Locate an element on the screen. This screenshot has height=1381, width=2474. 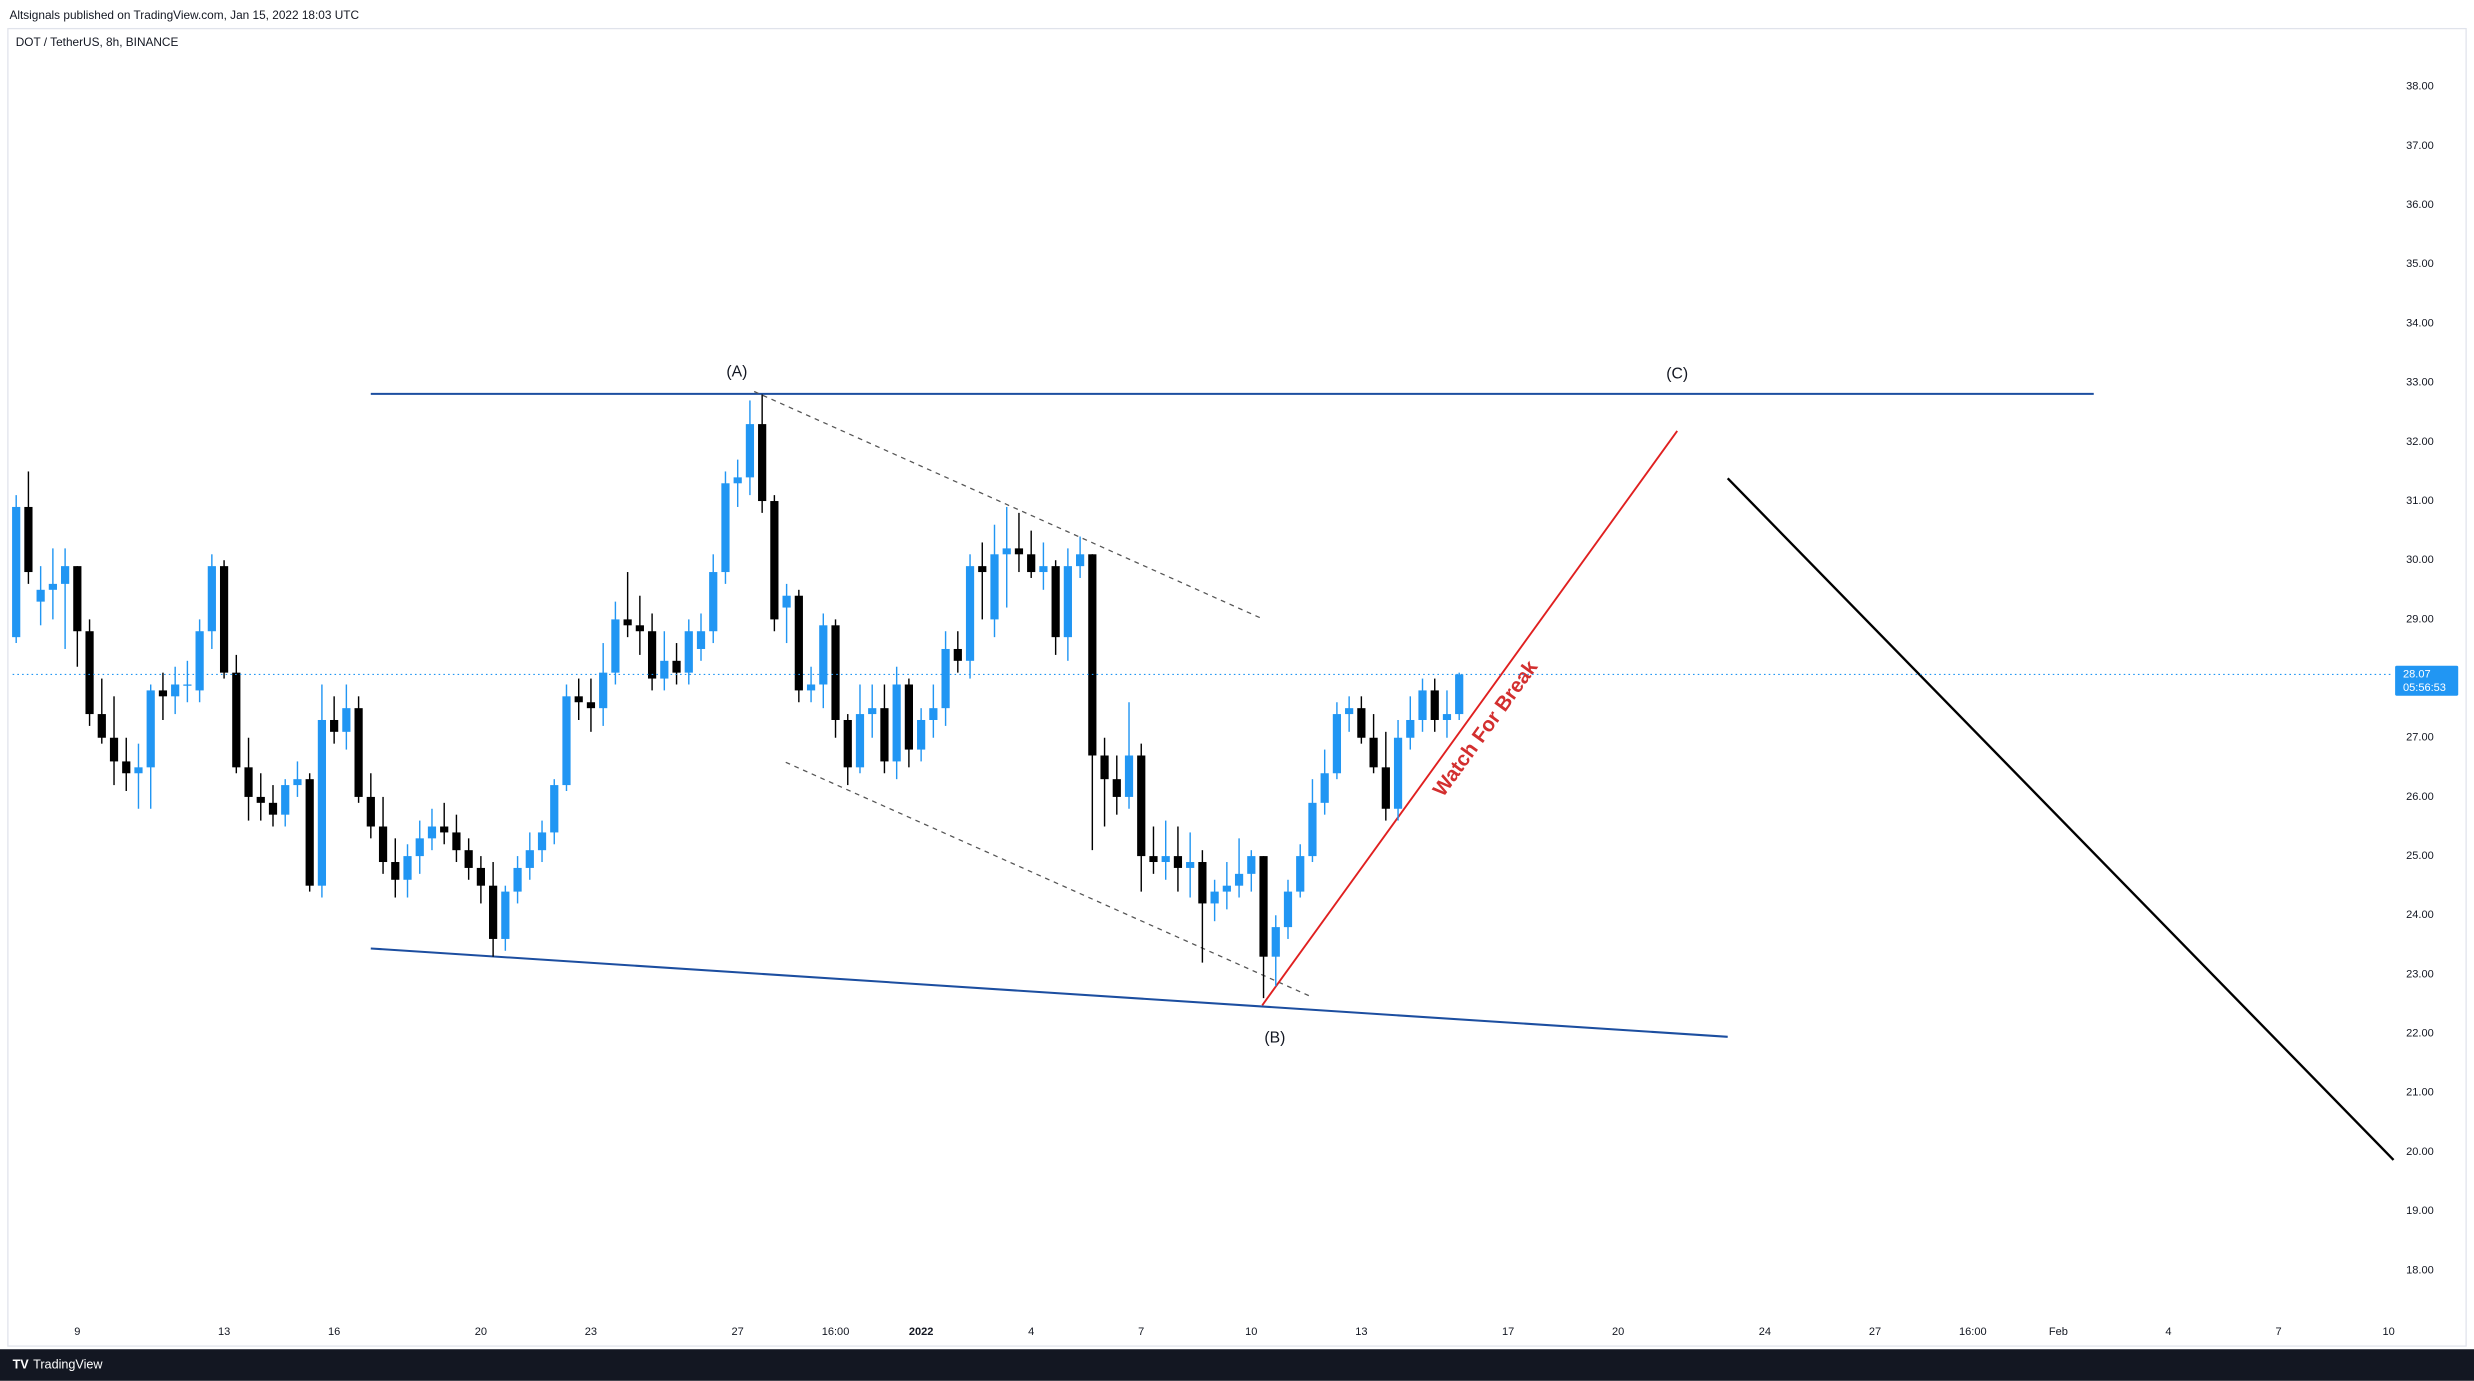
x-tick-label: 27 is located at coordinates (738, 1332).